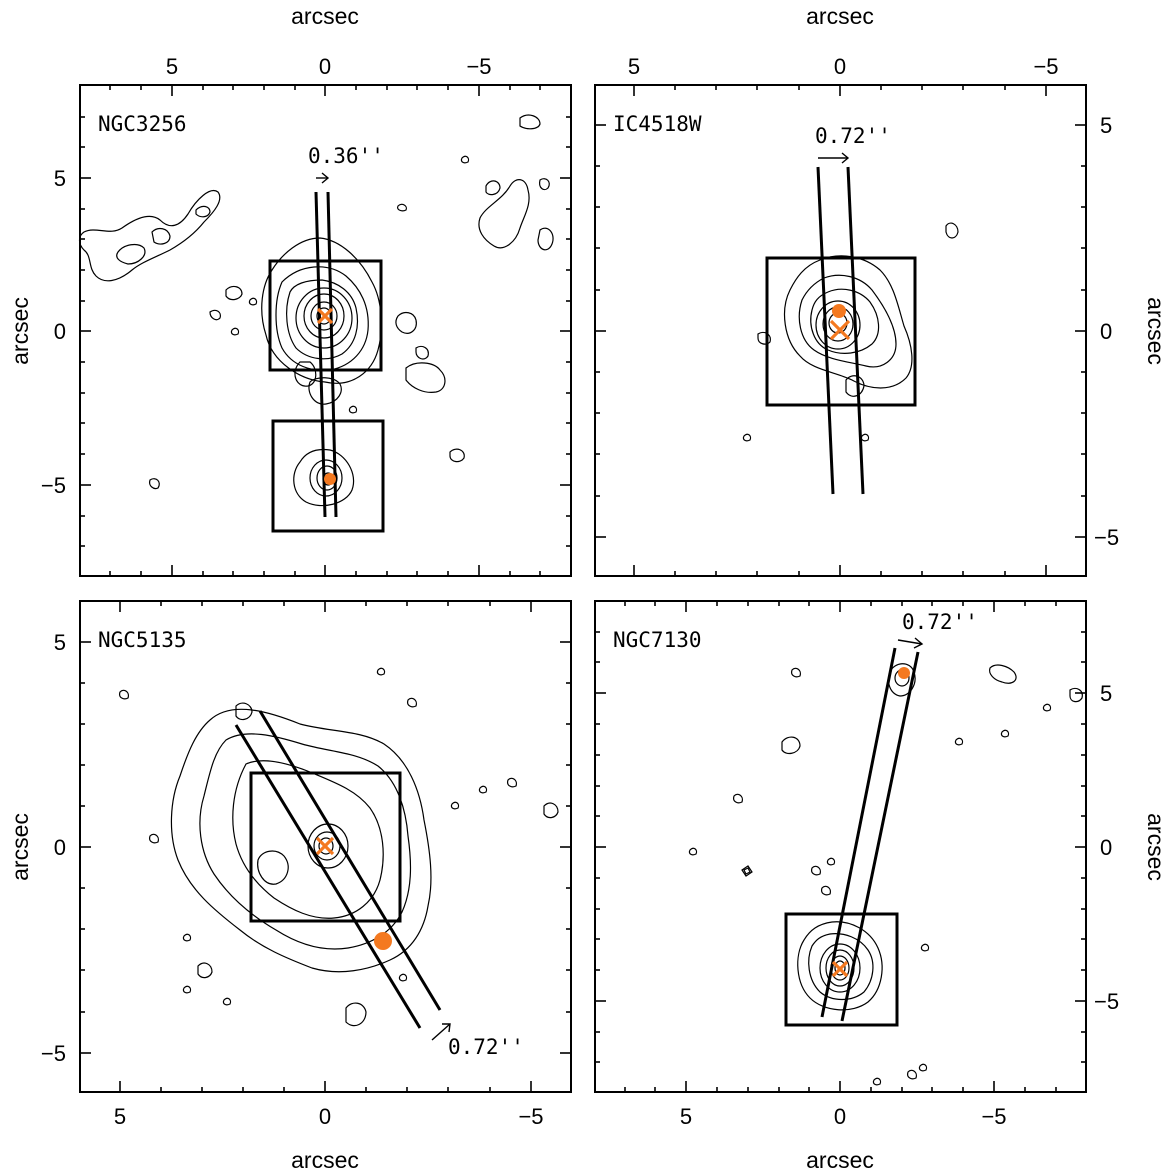 The width and height of the screenshot is (1163, 1175). What do you see at coordinates (657, 124) in the screenshot?
I see `galaxy-name: IC4518W` at bounding box center [657, 124].